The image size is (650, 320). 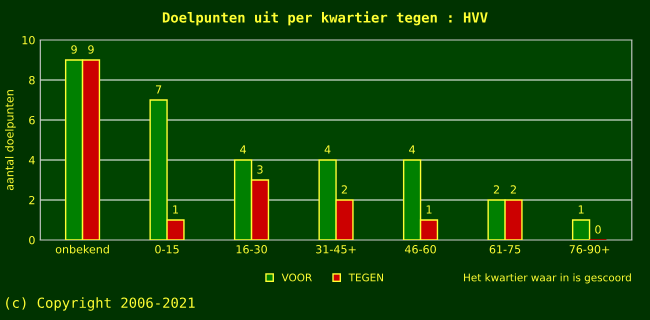 What do you see at coordinates (31, 200) in the screenshot?
I see `y-tick-label: 2` at bounding box center [31, 200].